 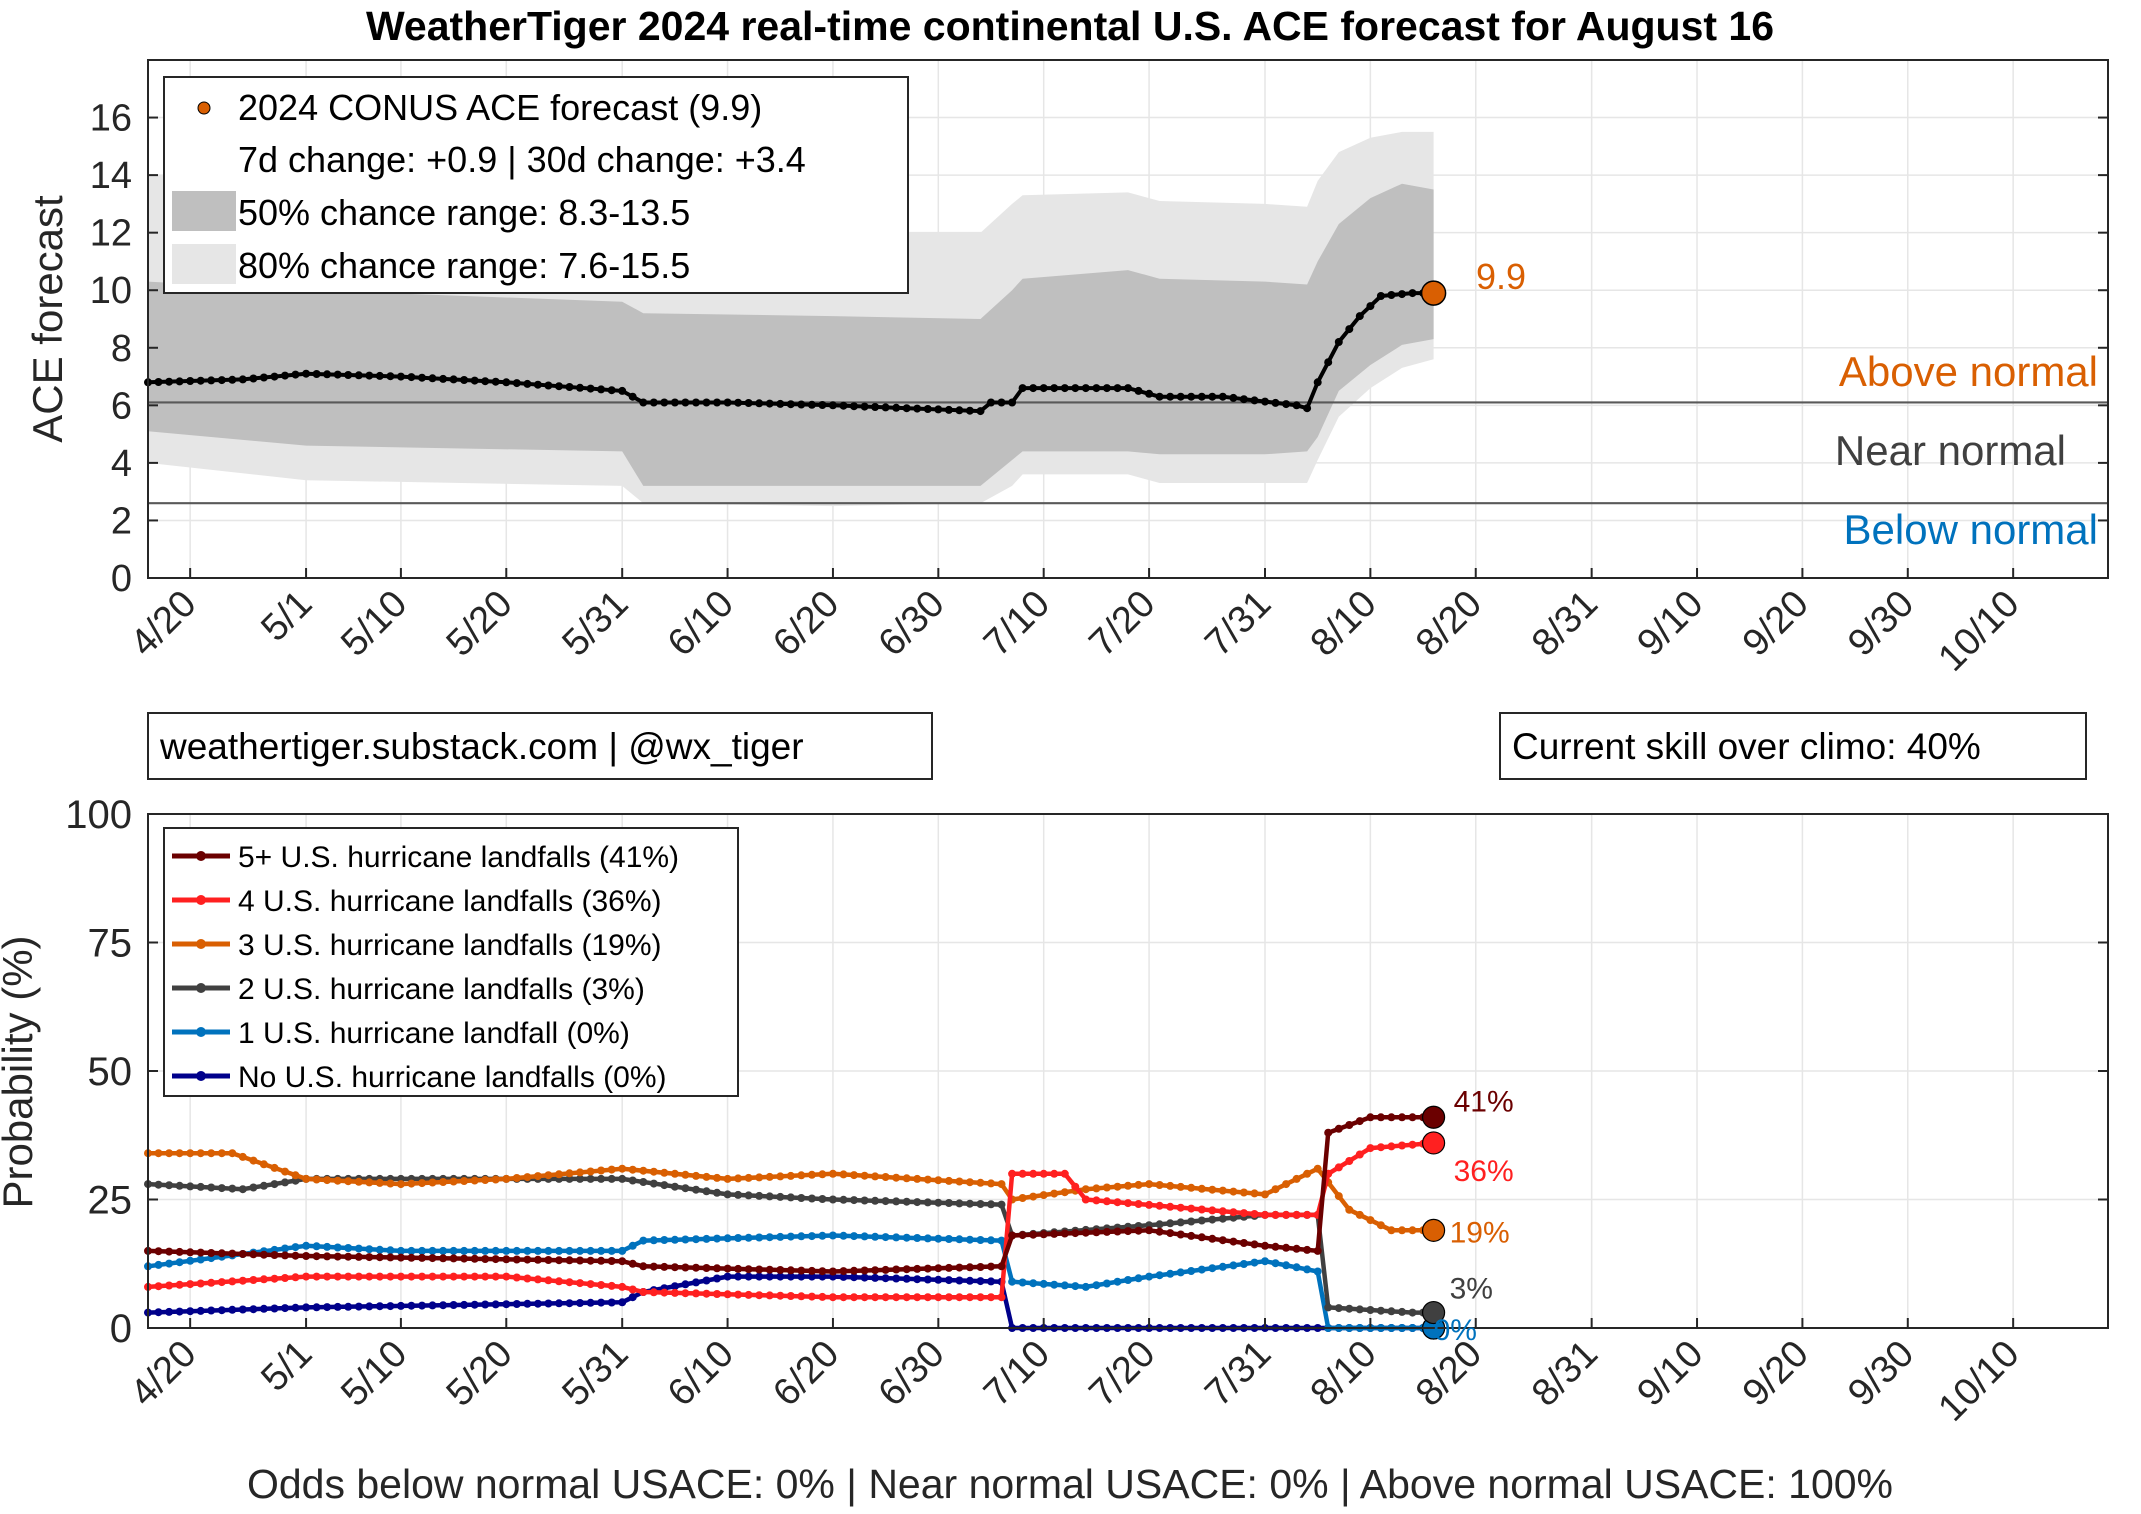 I want to click on ace-legend-change: 7d change: +0.9 | 30d change: +3.4, so click(x=522, y=159).